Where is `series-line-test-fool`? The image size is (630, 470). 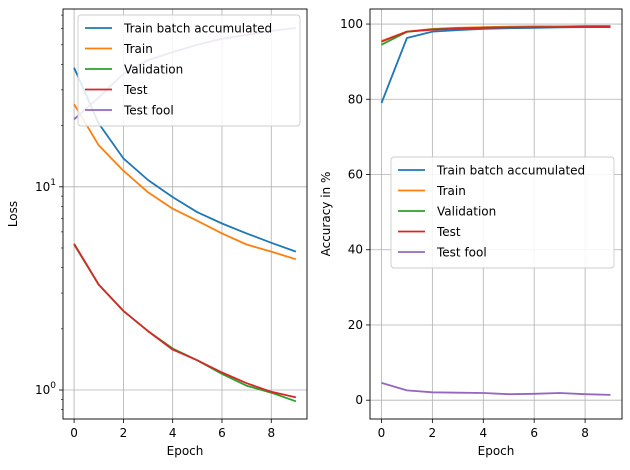 series-line-test-fool is located at coordinates (496, 389).